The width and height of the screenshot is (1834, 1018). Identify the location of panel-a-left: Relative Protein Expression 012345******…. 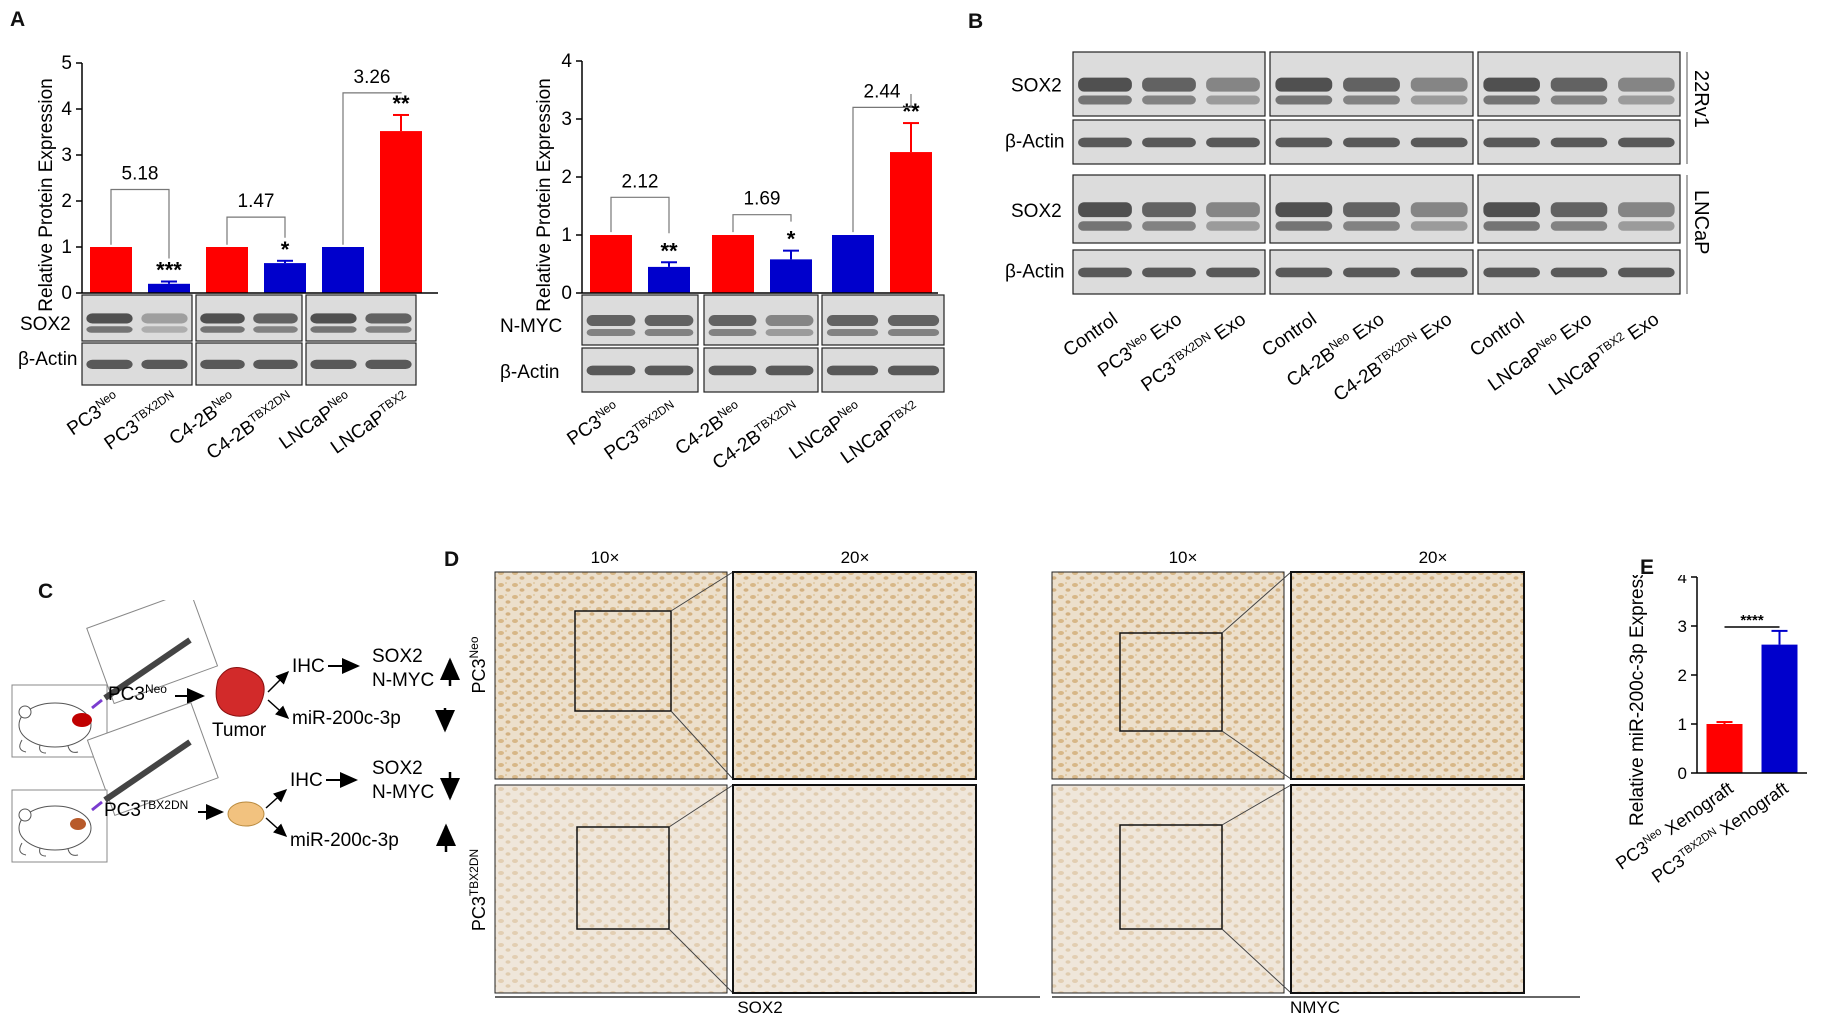
(228, 258).